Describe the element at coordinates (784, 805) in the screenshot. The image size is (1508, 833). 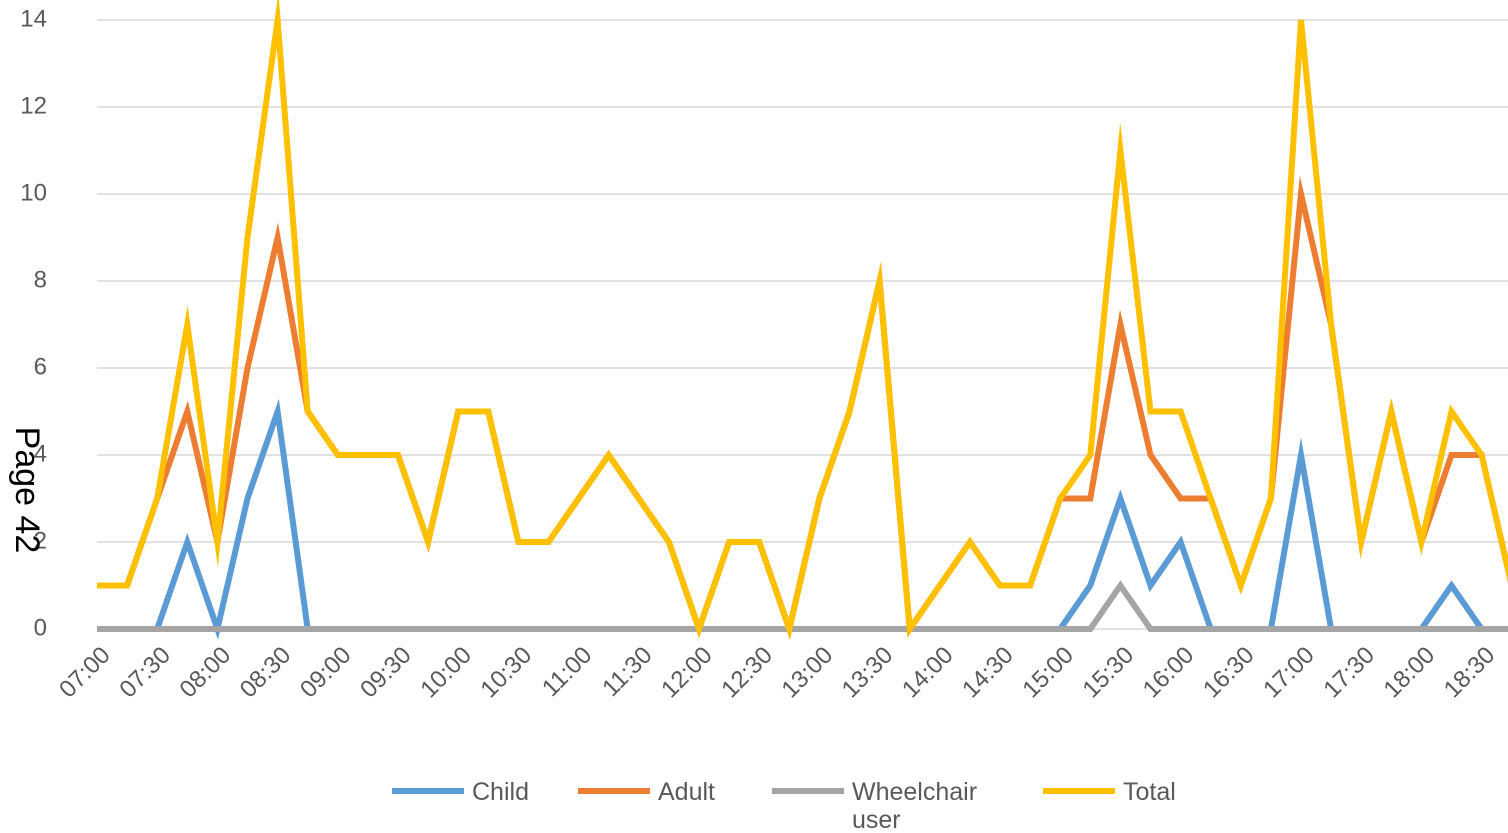
I see `legend: Child Adult Wheelchair user Total` at that location.